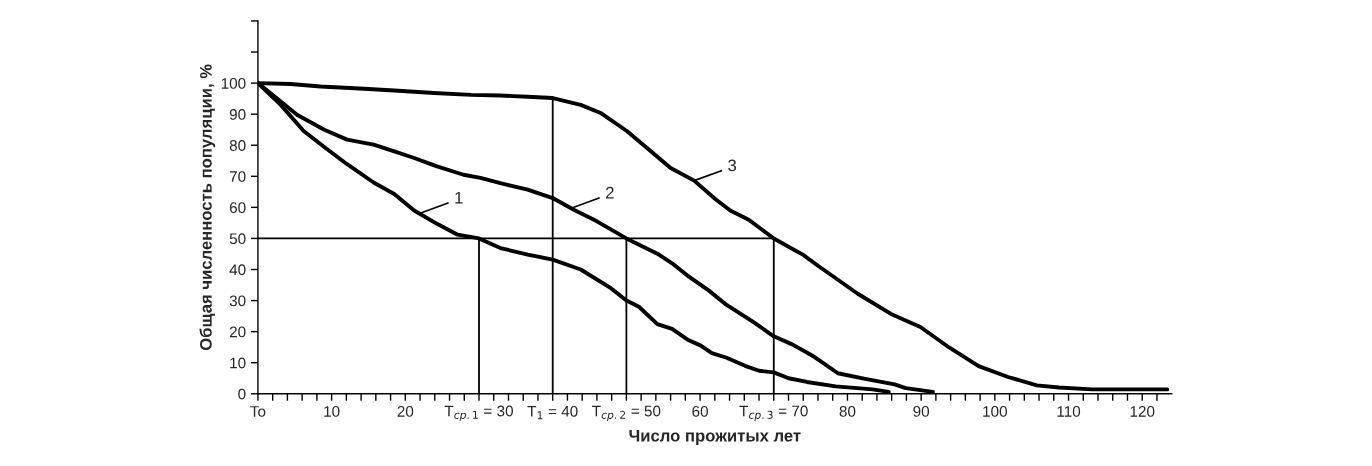 This screenshot has width=1372, height=466. I want to click on y-tick-label: 30, so click(237, 301).